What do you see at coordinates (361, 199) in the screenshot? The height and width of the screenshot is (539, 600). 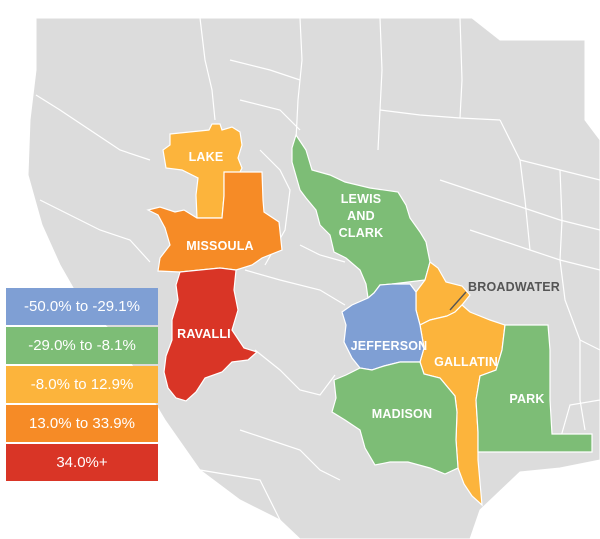 I see `label-lewis: LEWIS` at bounding box center [361, 199].